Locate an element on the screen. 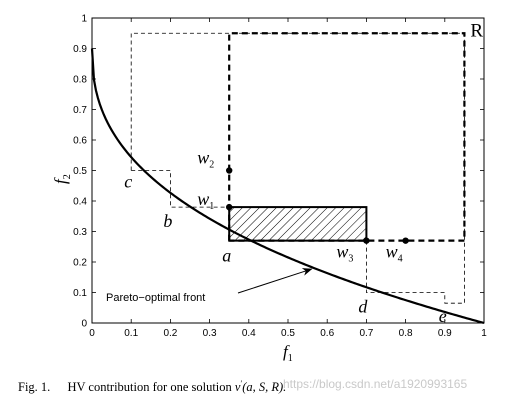 This screenshot has height=403, width=516. weight-point-label: w4 is located at coordinates (394, 253).